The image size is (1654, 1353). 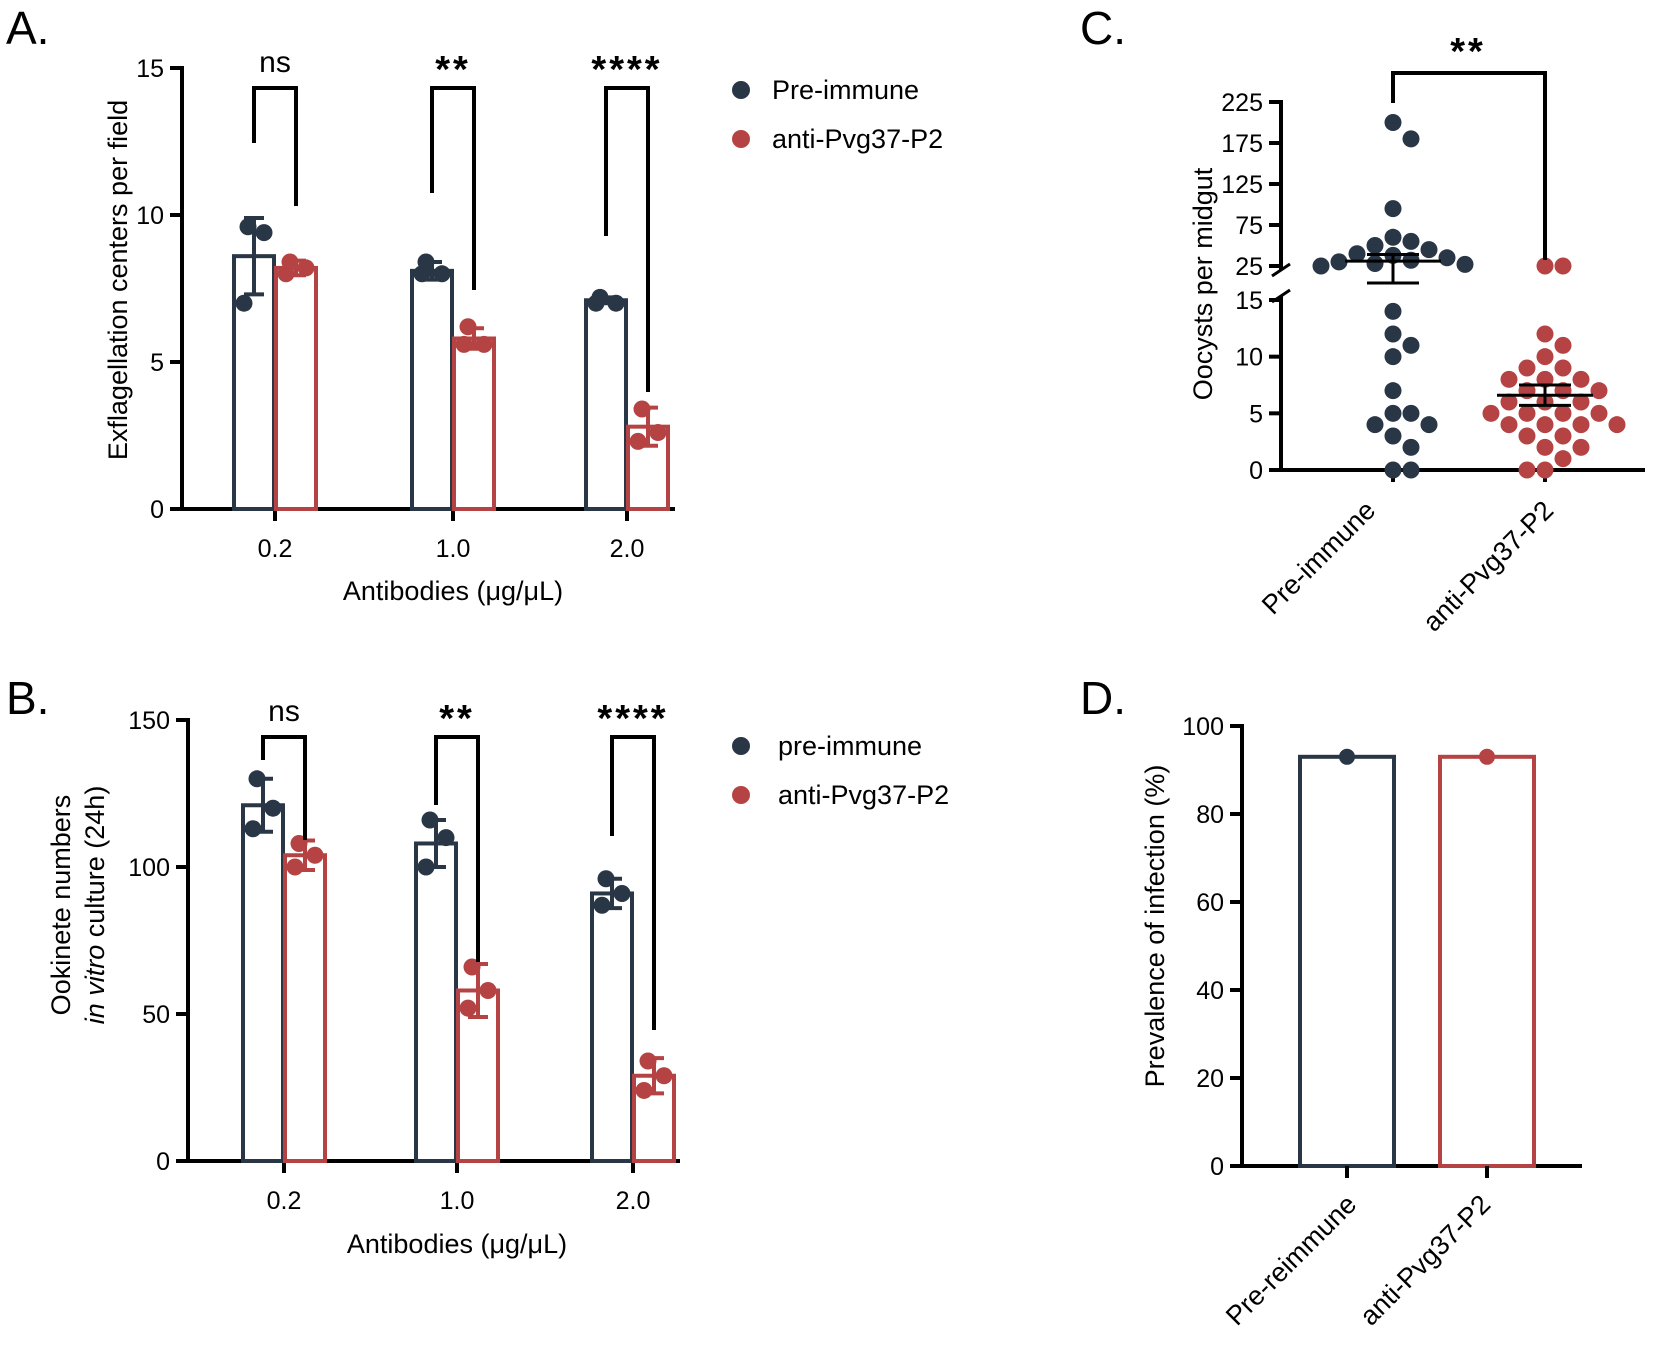 I want to click on panel-d-y-tick-label-5: 100, so click(x=1203, y=727).